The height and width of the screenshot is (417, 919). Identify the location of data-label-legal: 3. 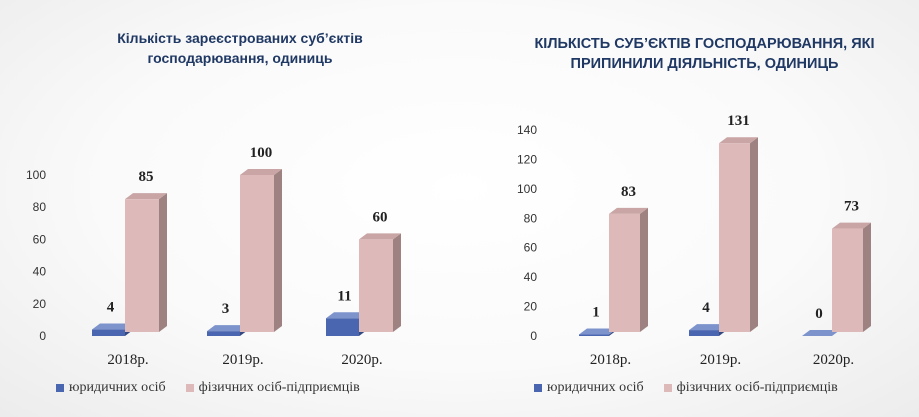
(226, 309).